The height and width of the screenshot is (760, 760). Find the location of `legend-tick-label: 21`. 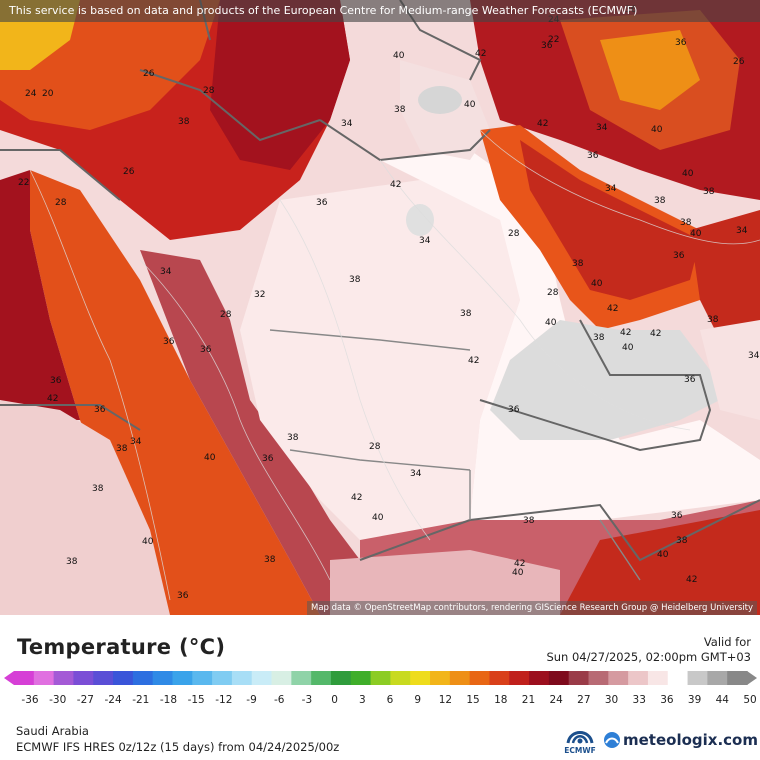

legend-tick-label: 21 is located at coordinates (528, 700).